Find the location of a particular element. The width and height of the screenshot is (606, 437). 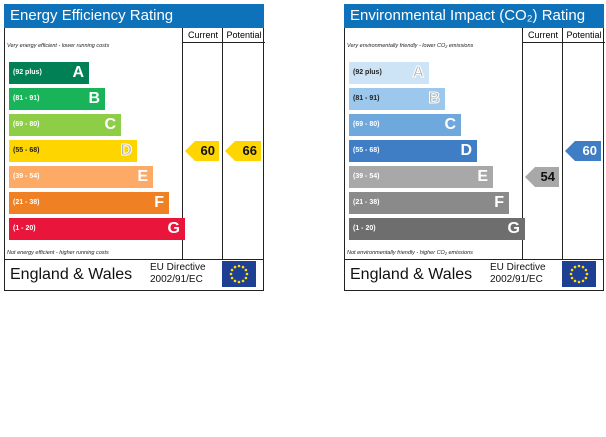

potential-rating-arrow: 60 is located at coordinates (583, 151).